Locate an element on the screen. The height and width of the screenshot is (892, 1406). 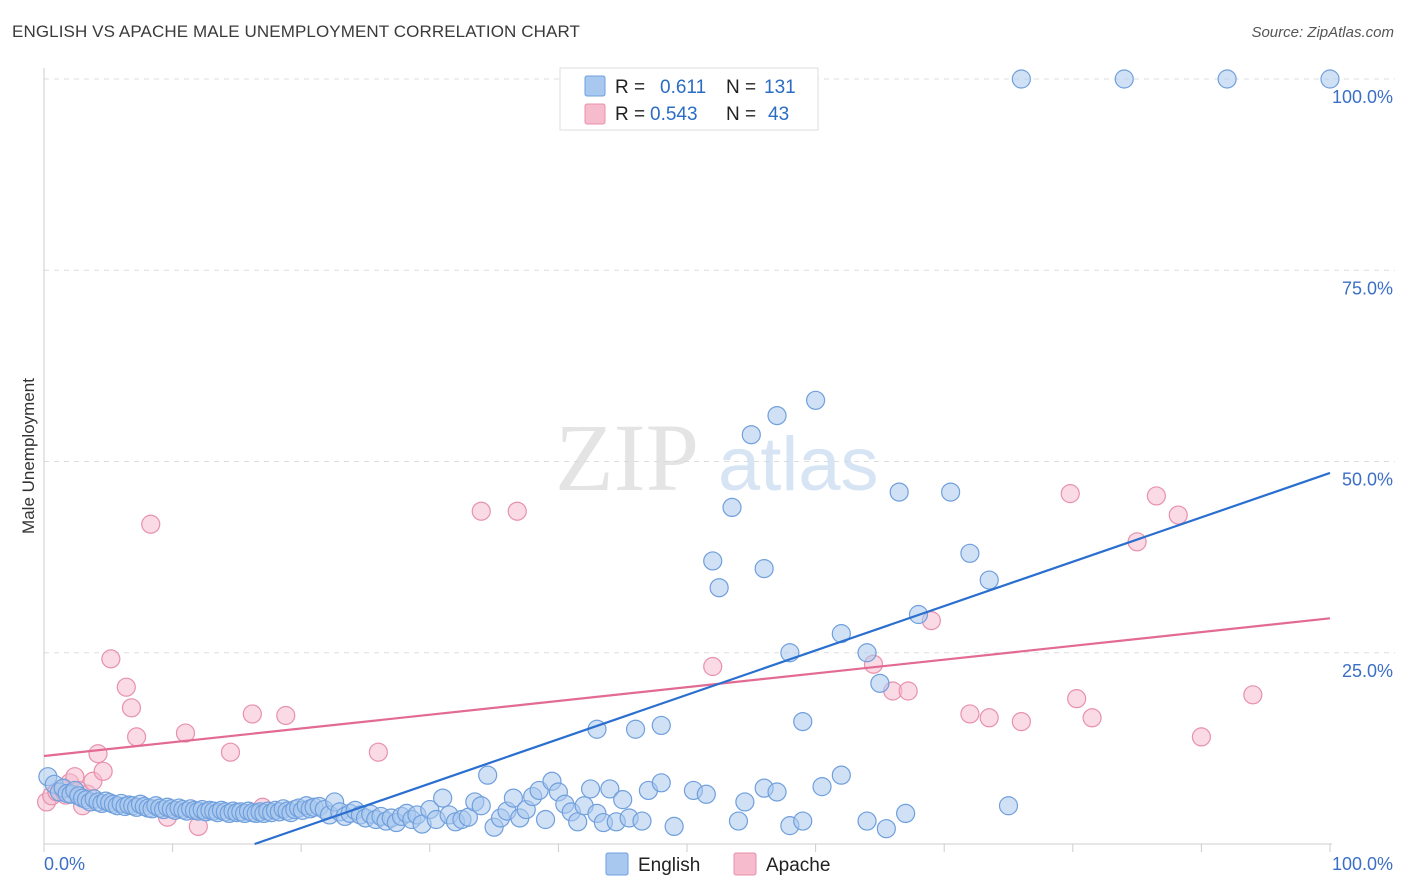
x-tick-label-max: 100.0% is located at coordinates (1362, 864).